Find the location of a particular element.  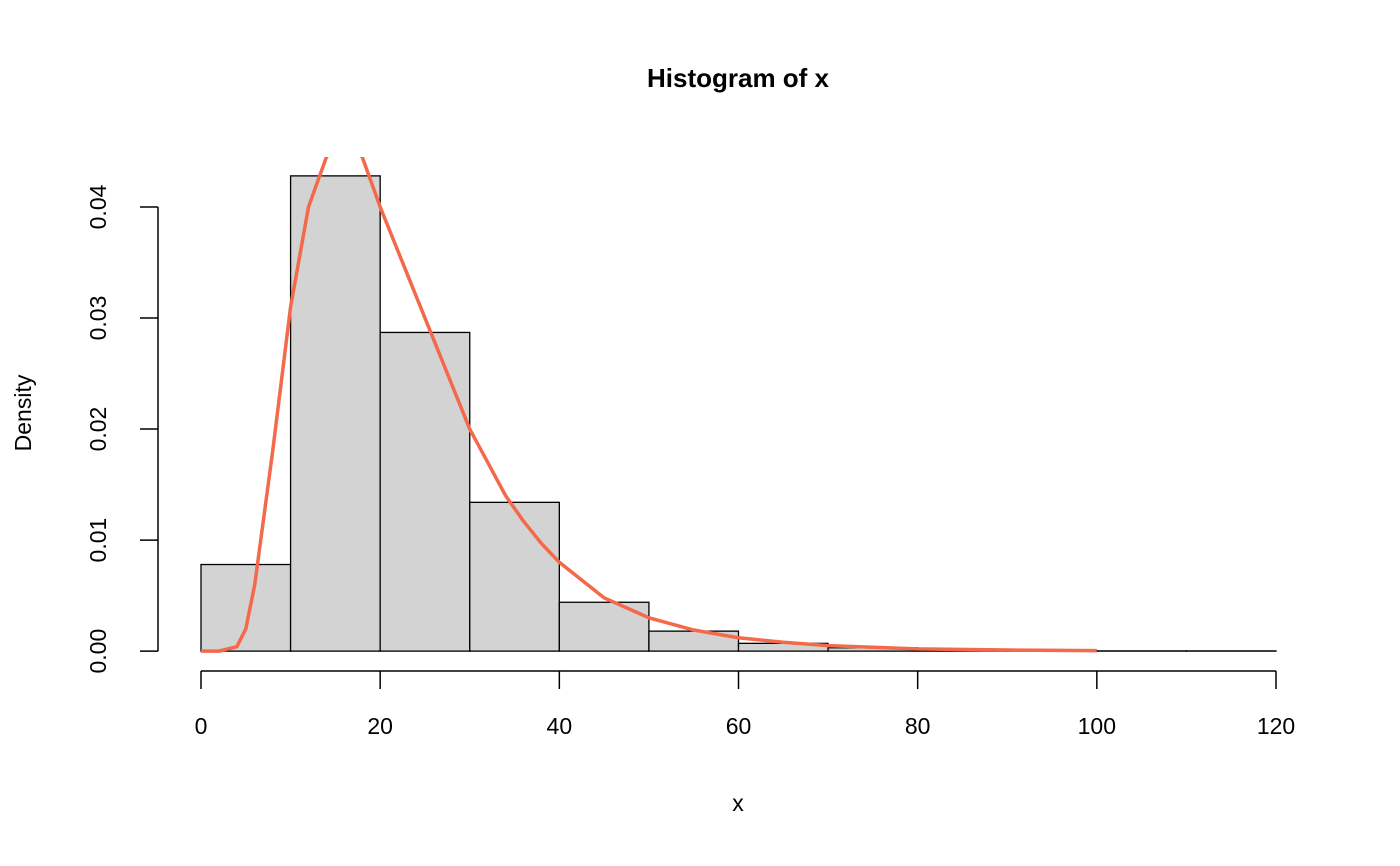

x-tick-label: 20 is located at coordinates (380, 726).